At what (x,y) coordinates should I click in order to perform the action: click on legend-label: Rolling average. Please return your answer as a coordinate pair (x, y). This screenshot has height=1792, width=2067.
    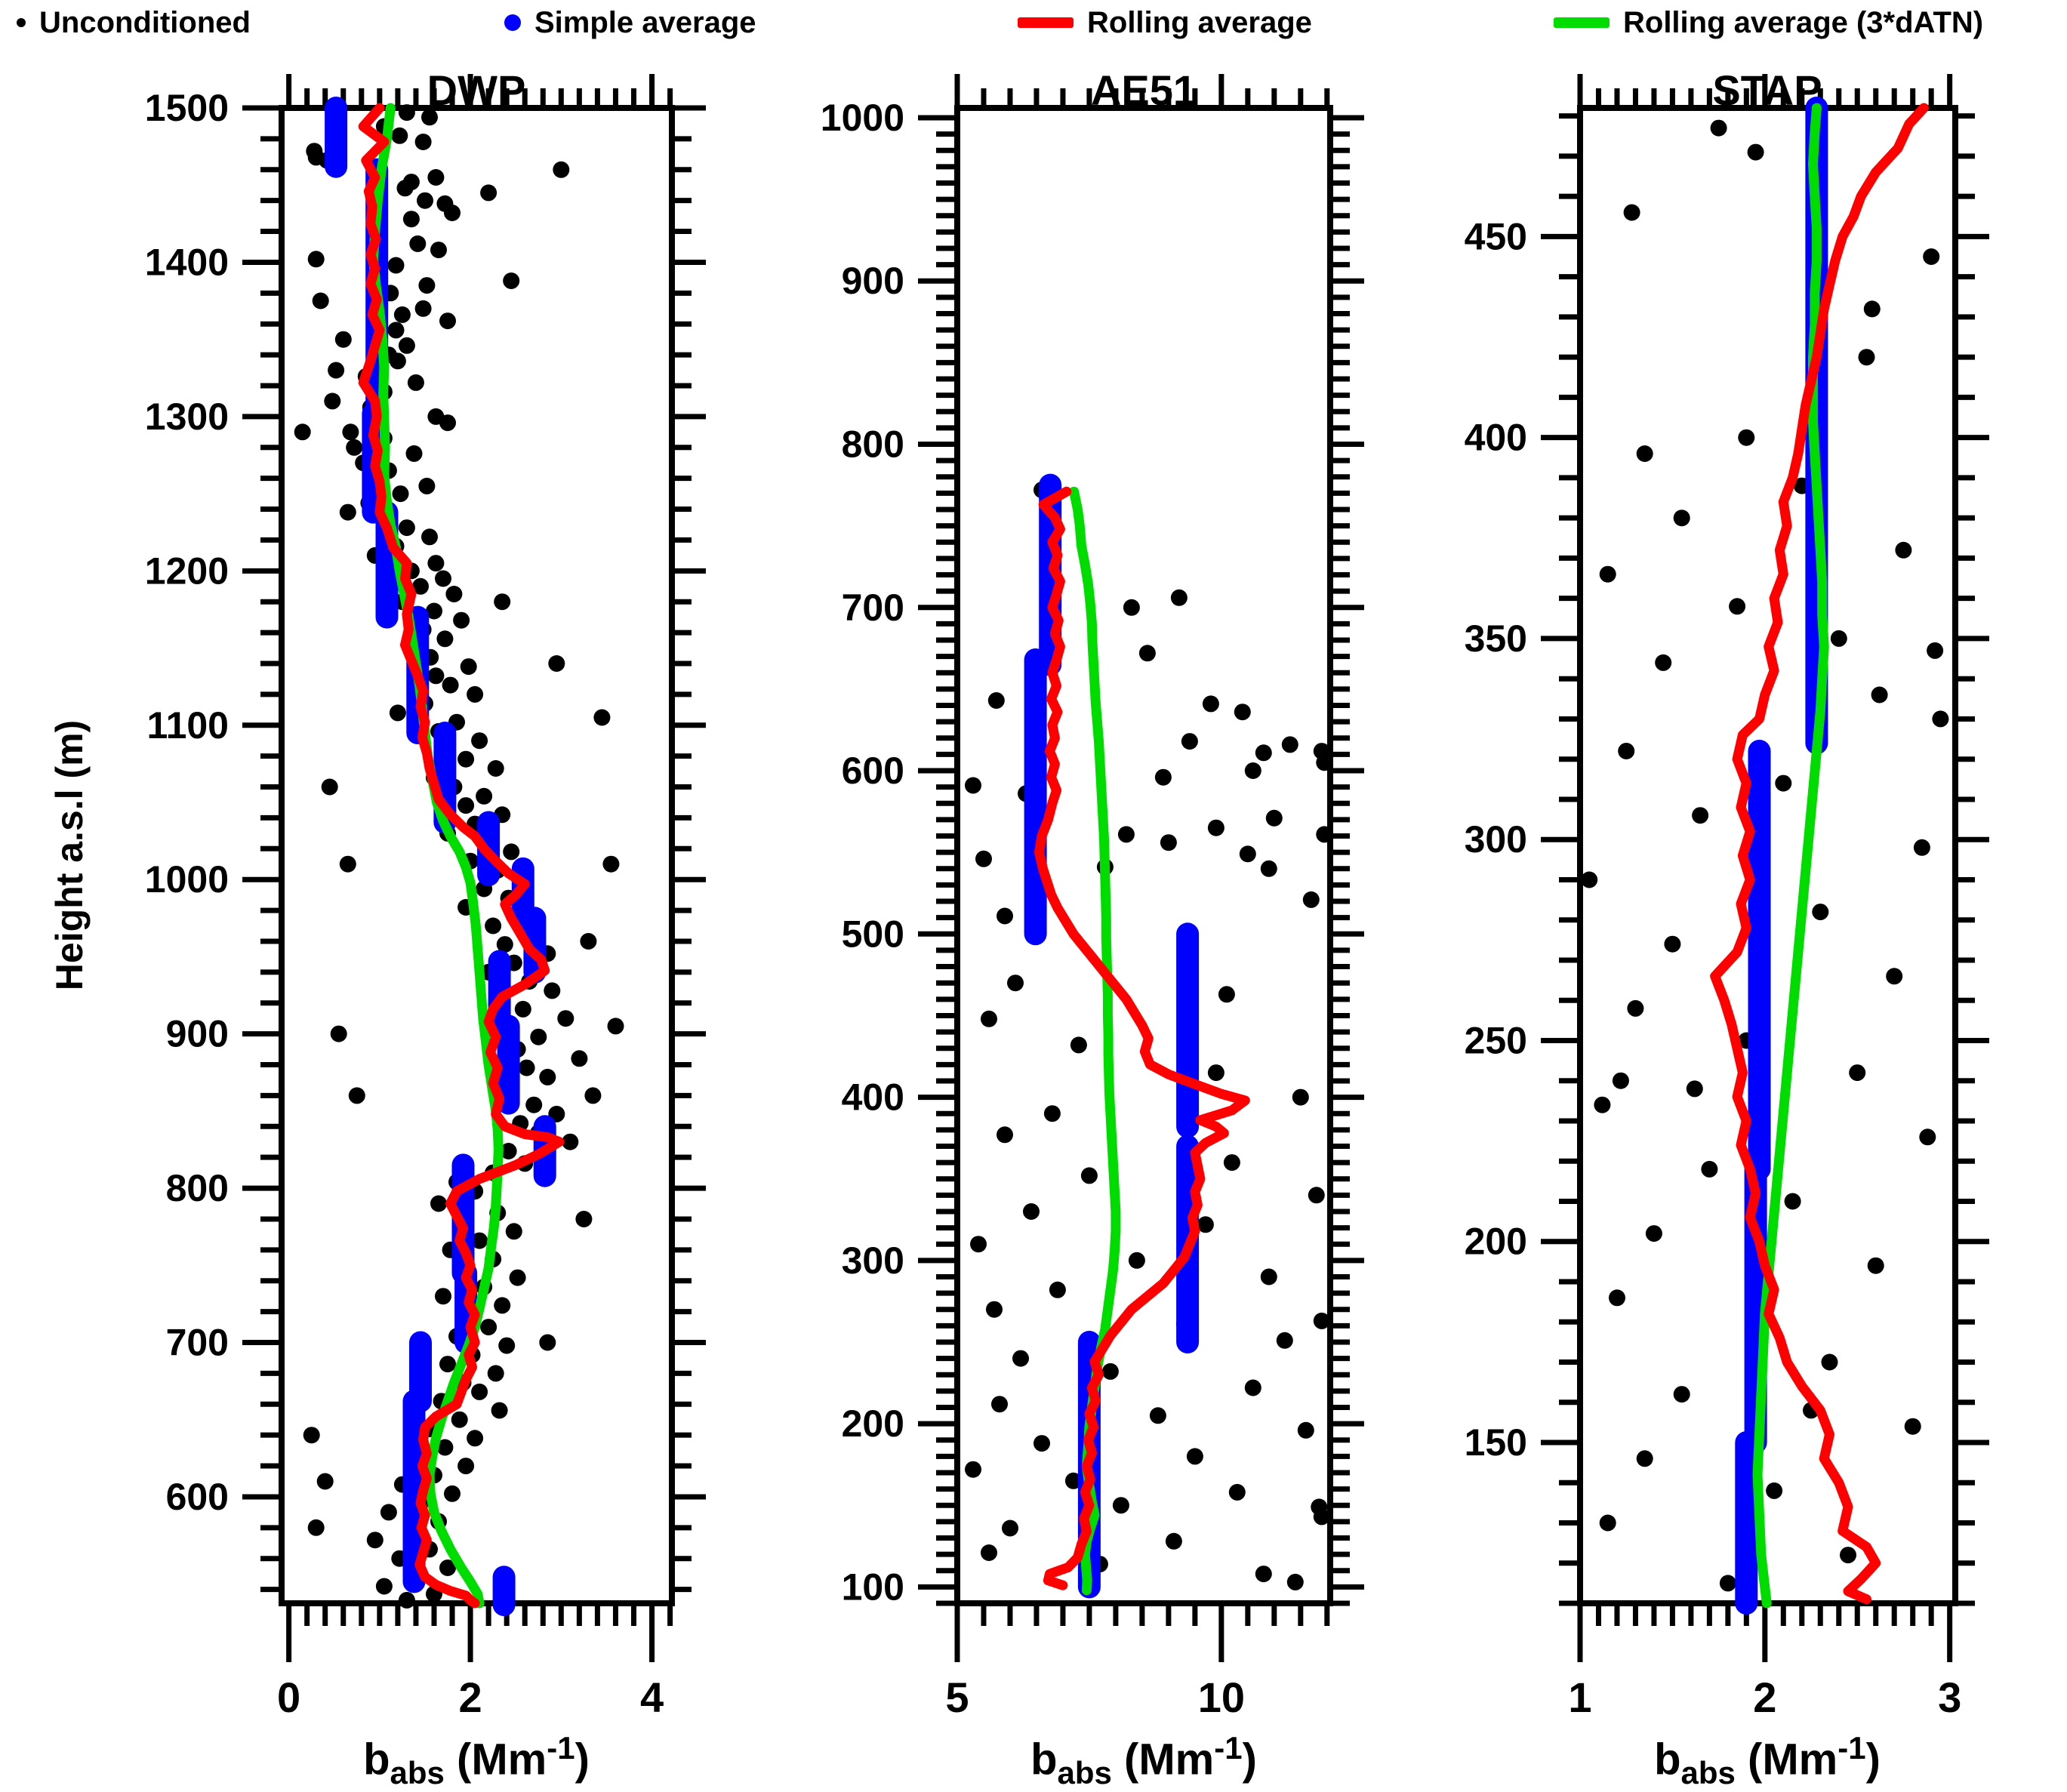
    Looking at the image, I should click on (1199, 22).